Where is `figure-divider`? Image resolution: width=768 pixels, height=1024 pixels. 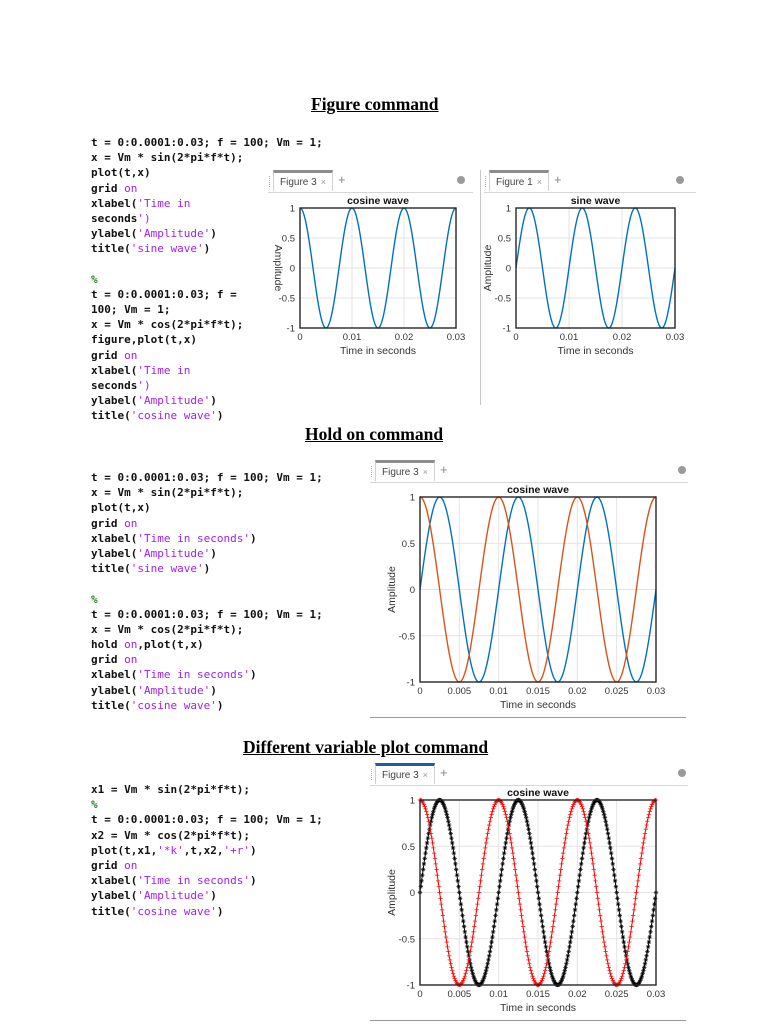
figure-divider is located at coordinates (480, 287).